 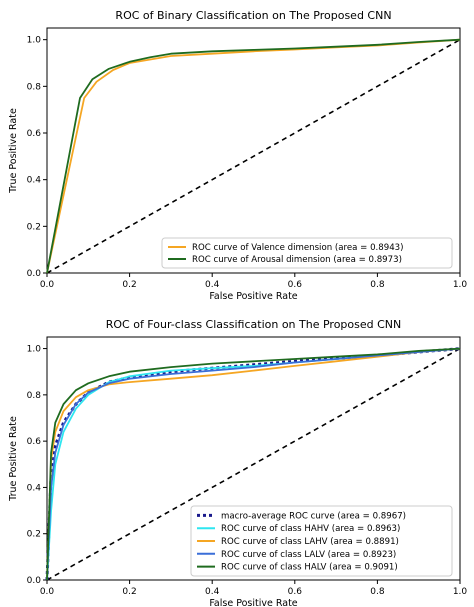 What do you see at coordinates (309, 568) in the screenshot?
I see `legend-entry-label: ROC curve of class HALV (area = 0.9091)` at bounding box center [309, 568].